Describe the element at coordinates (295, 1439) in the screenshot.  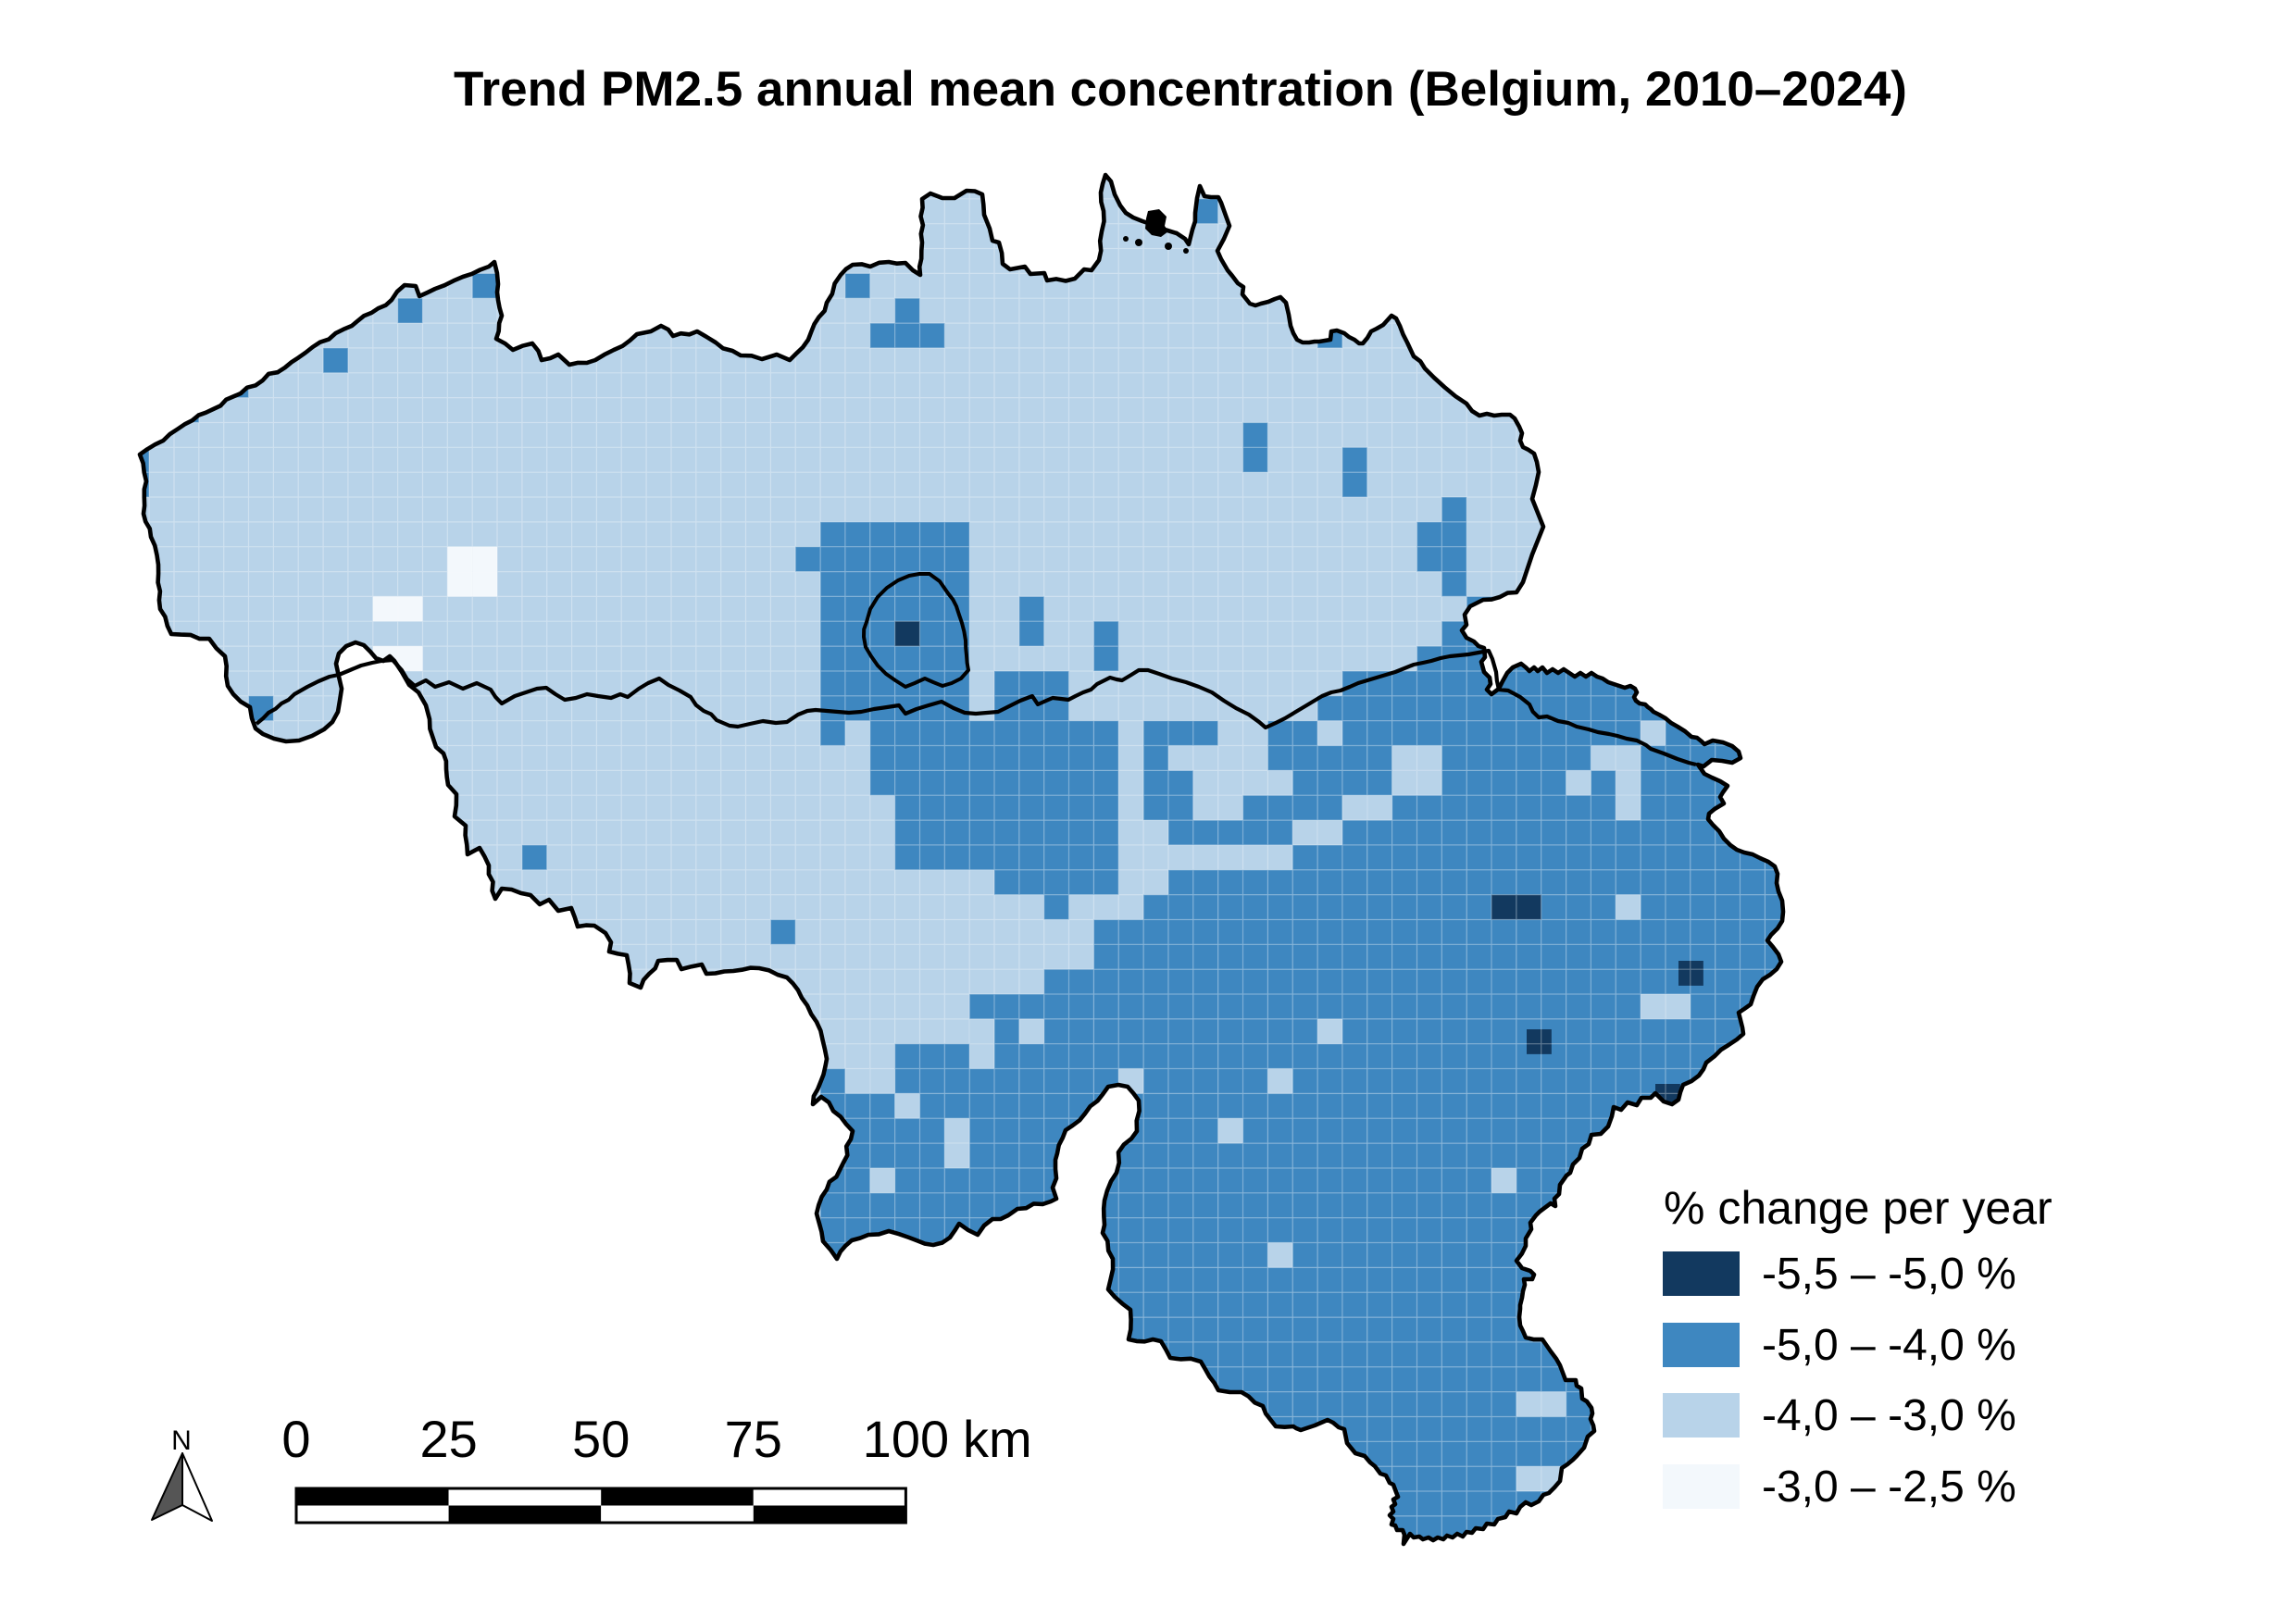
I see `svg-text: 0` at that location.